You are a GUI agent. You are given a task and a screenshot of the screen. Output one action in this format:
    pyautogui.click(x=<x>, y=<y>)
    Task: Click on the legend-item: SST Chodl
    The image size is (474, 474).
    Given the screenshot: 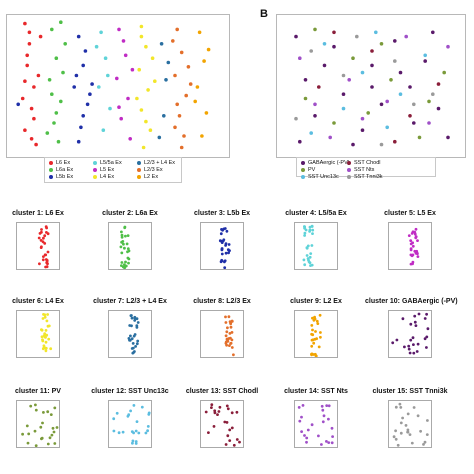 What is the action you would take?
    pyautogui.click(x=364, y=163)
    